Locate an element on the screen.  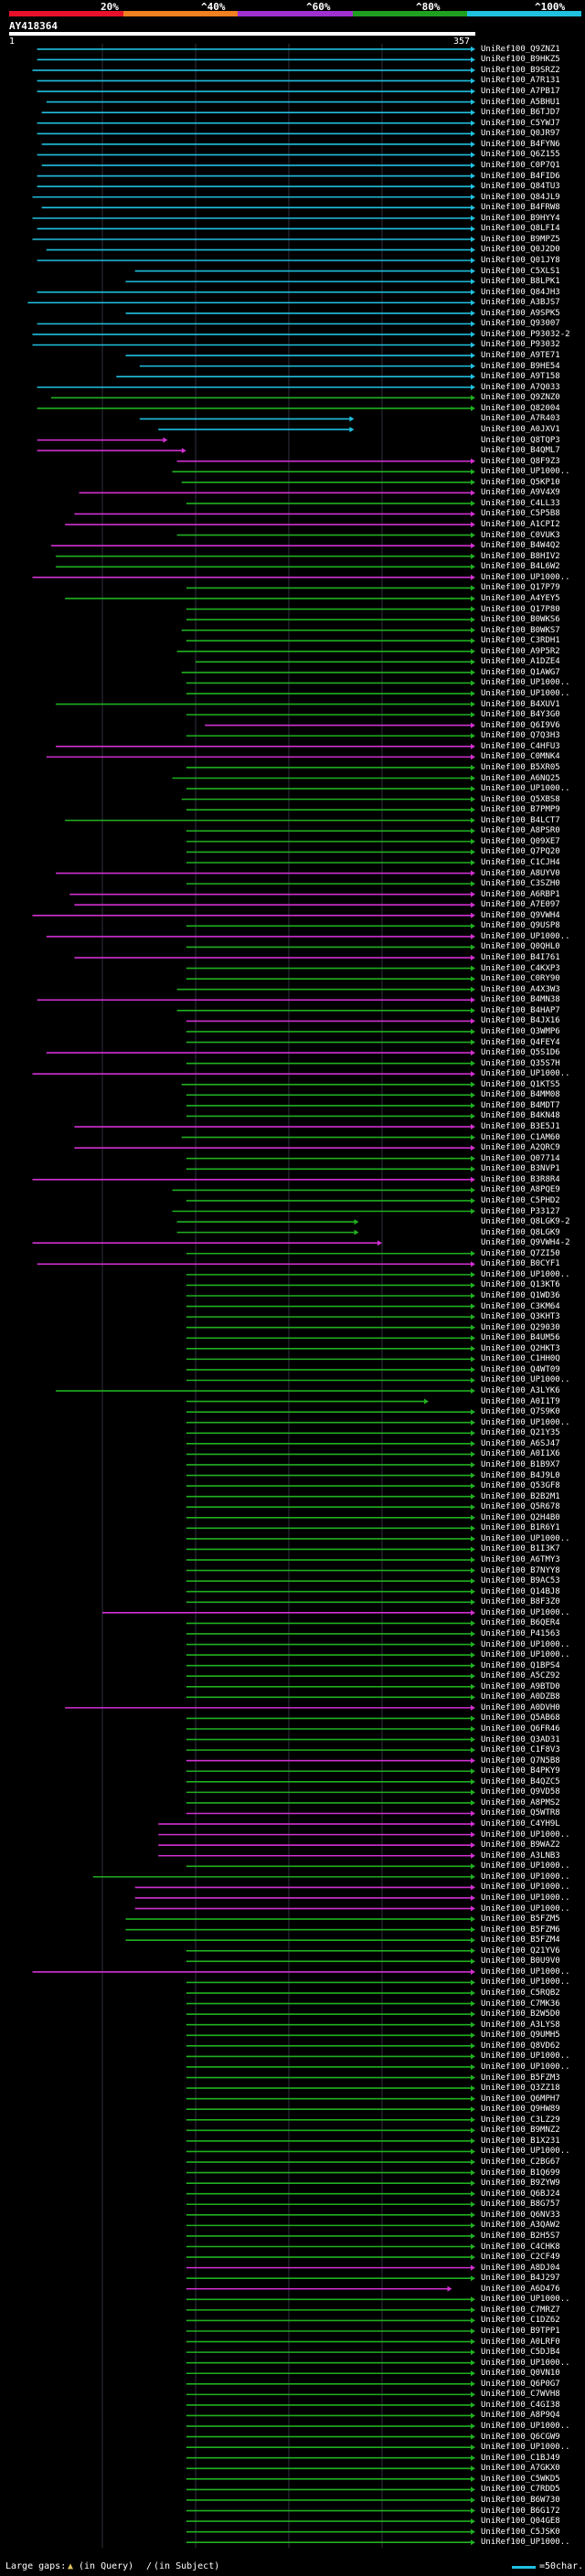
hit-label: UniRef100_A0JXV1 is located at coordinates (520, 429).